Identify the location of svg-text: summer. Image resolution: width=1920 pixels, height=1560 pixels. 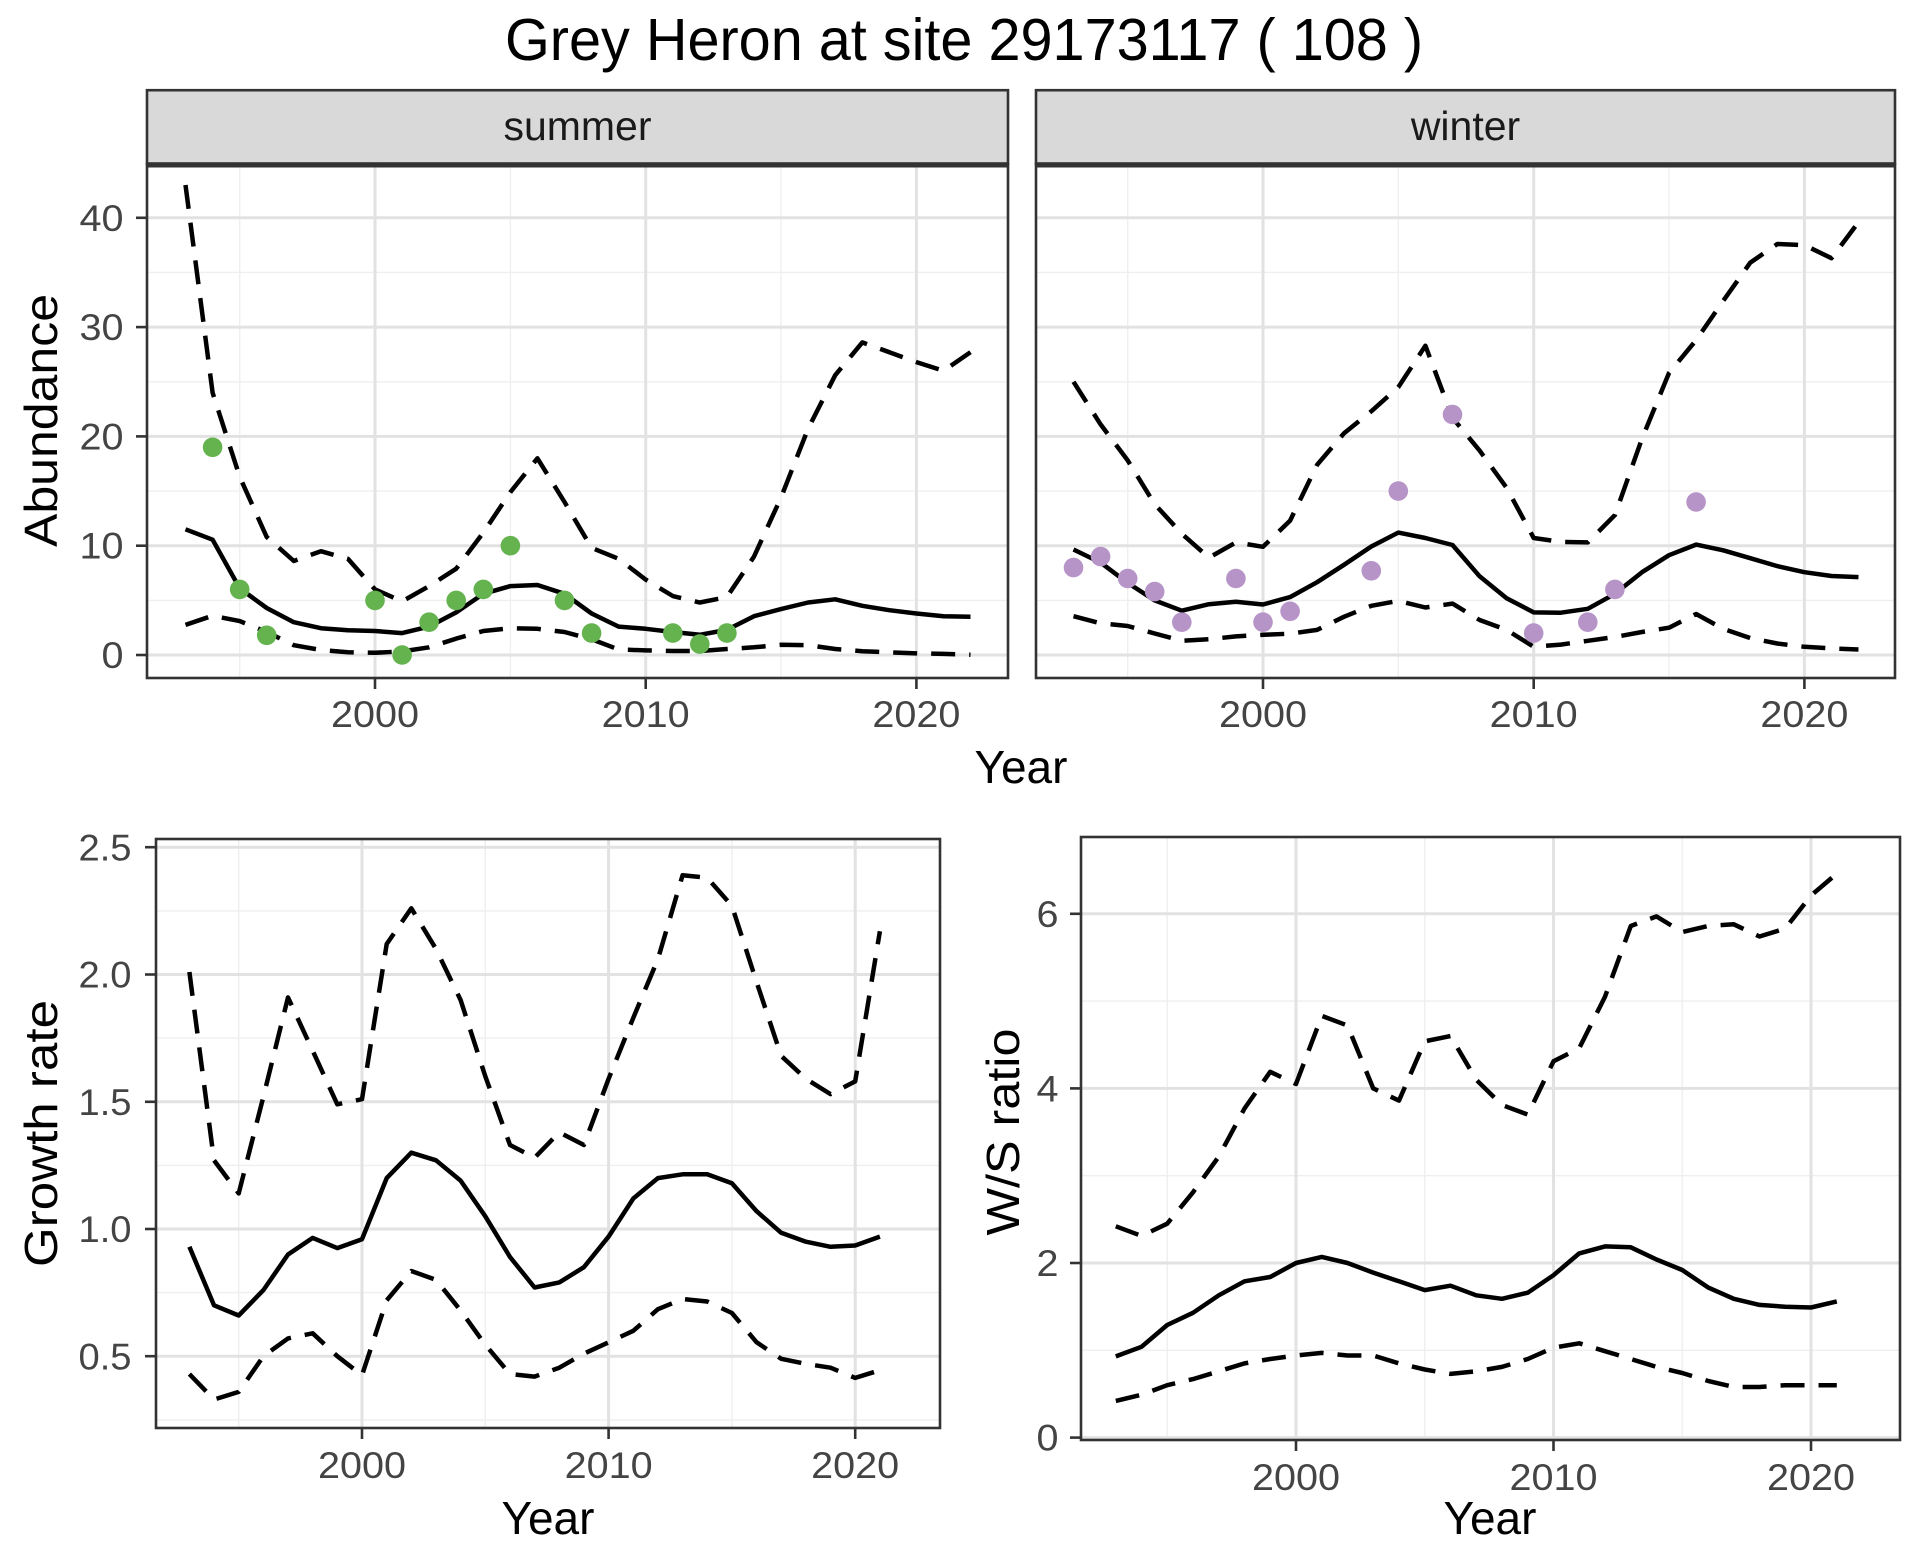
(577, 126).